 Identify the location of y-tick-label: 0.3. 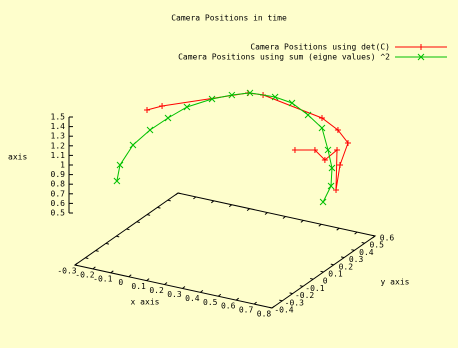
(356, 259).